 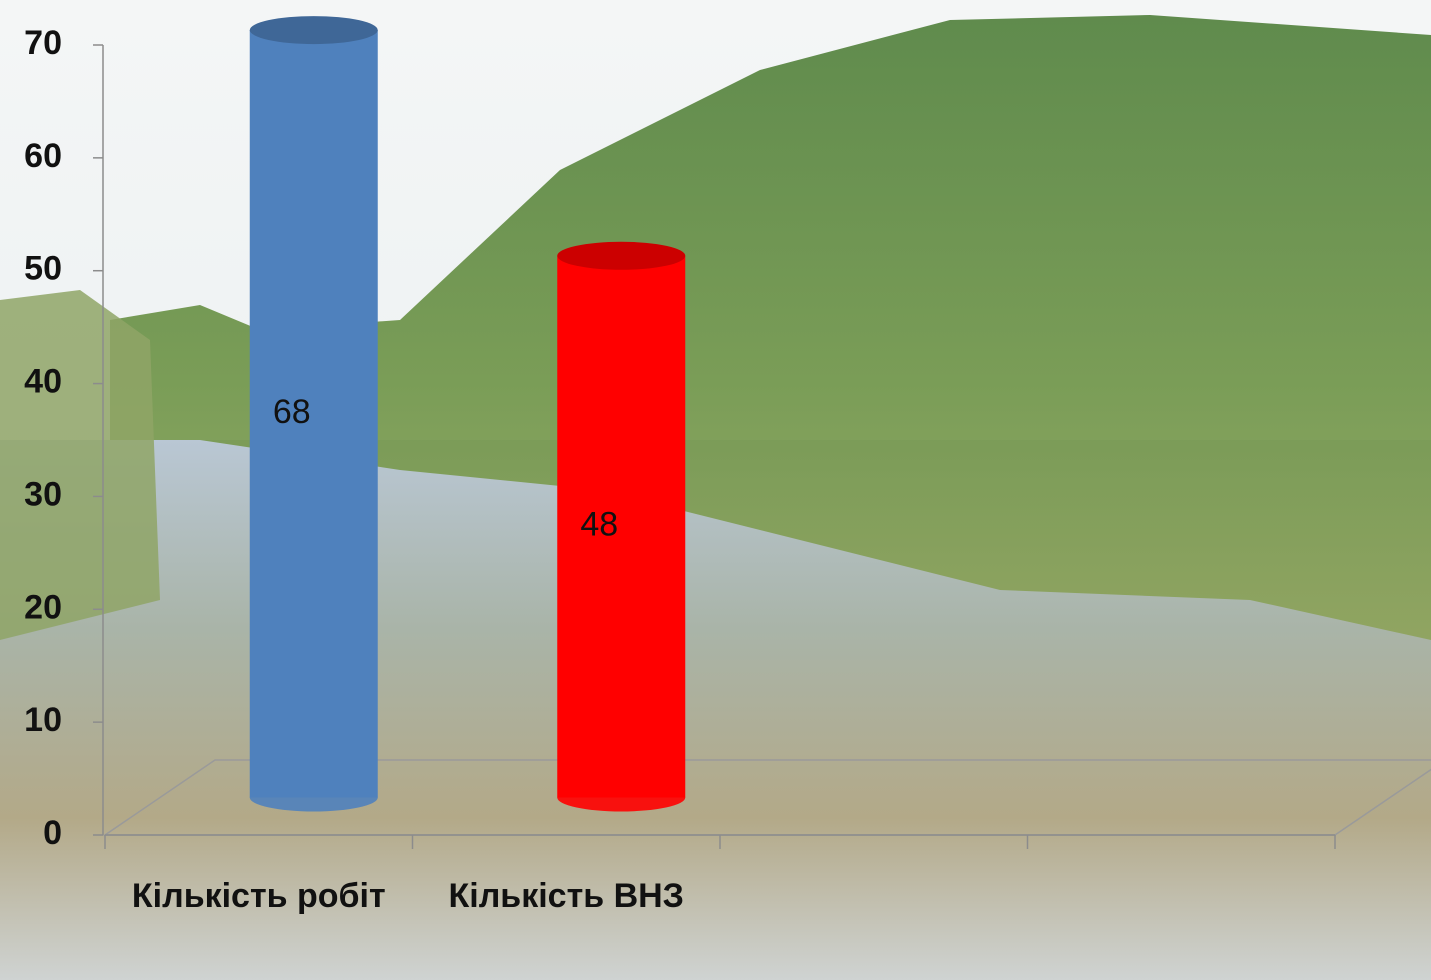 What do you see at coordinates (566, 896) in the screenshot?
I see `x-tick-label: Кількість ВНЗ` at bounding box center [566, 896].